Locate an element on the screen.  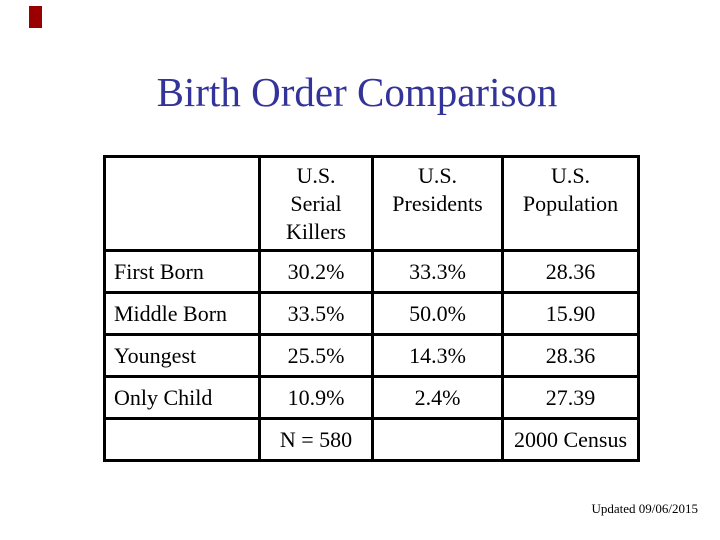
presidents-value: 33.3% is located at coordinates (437, 271).